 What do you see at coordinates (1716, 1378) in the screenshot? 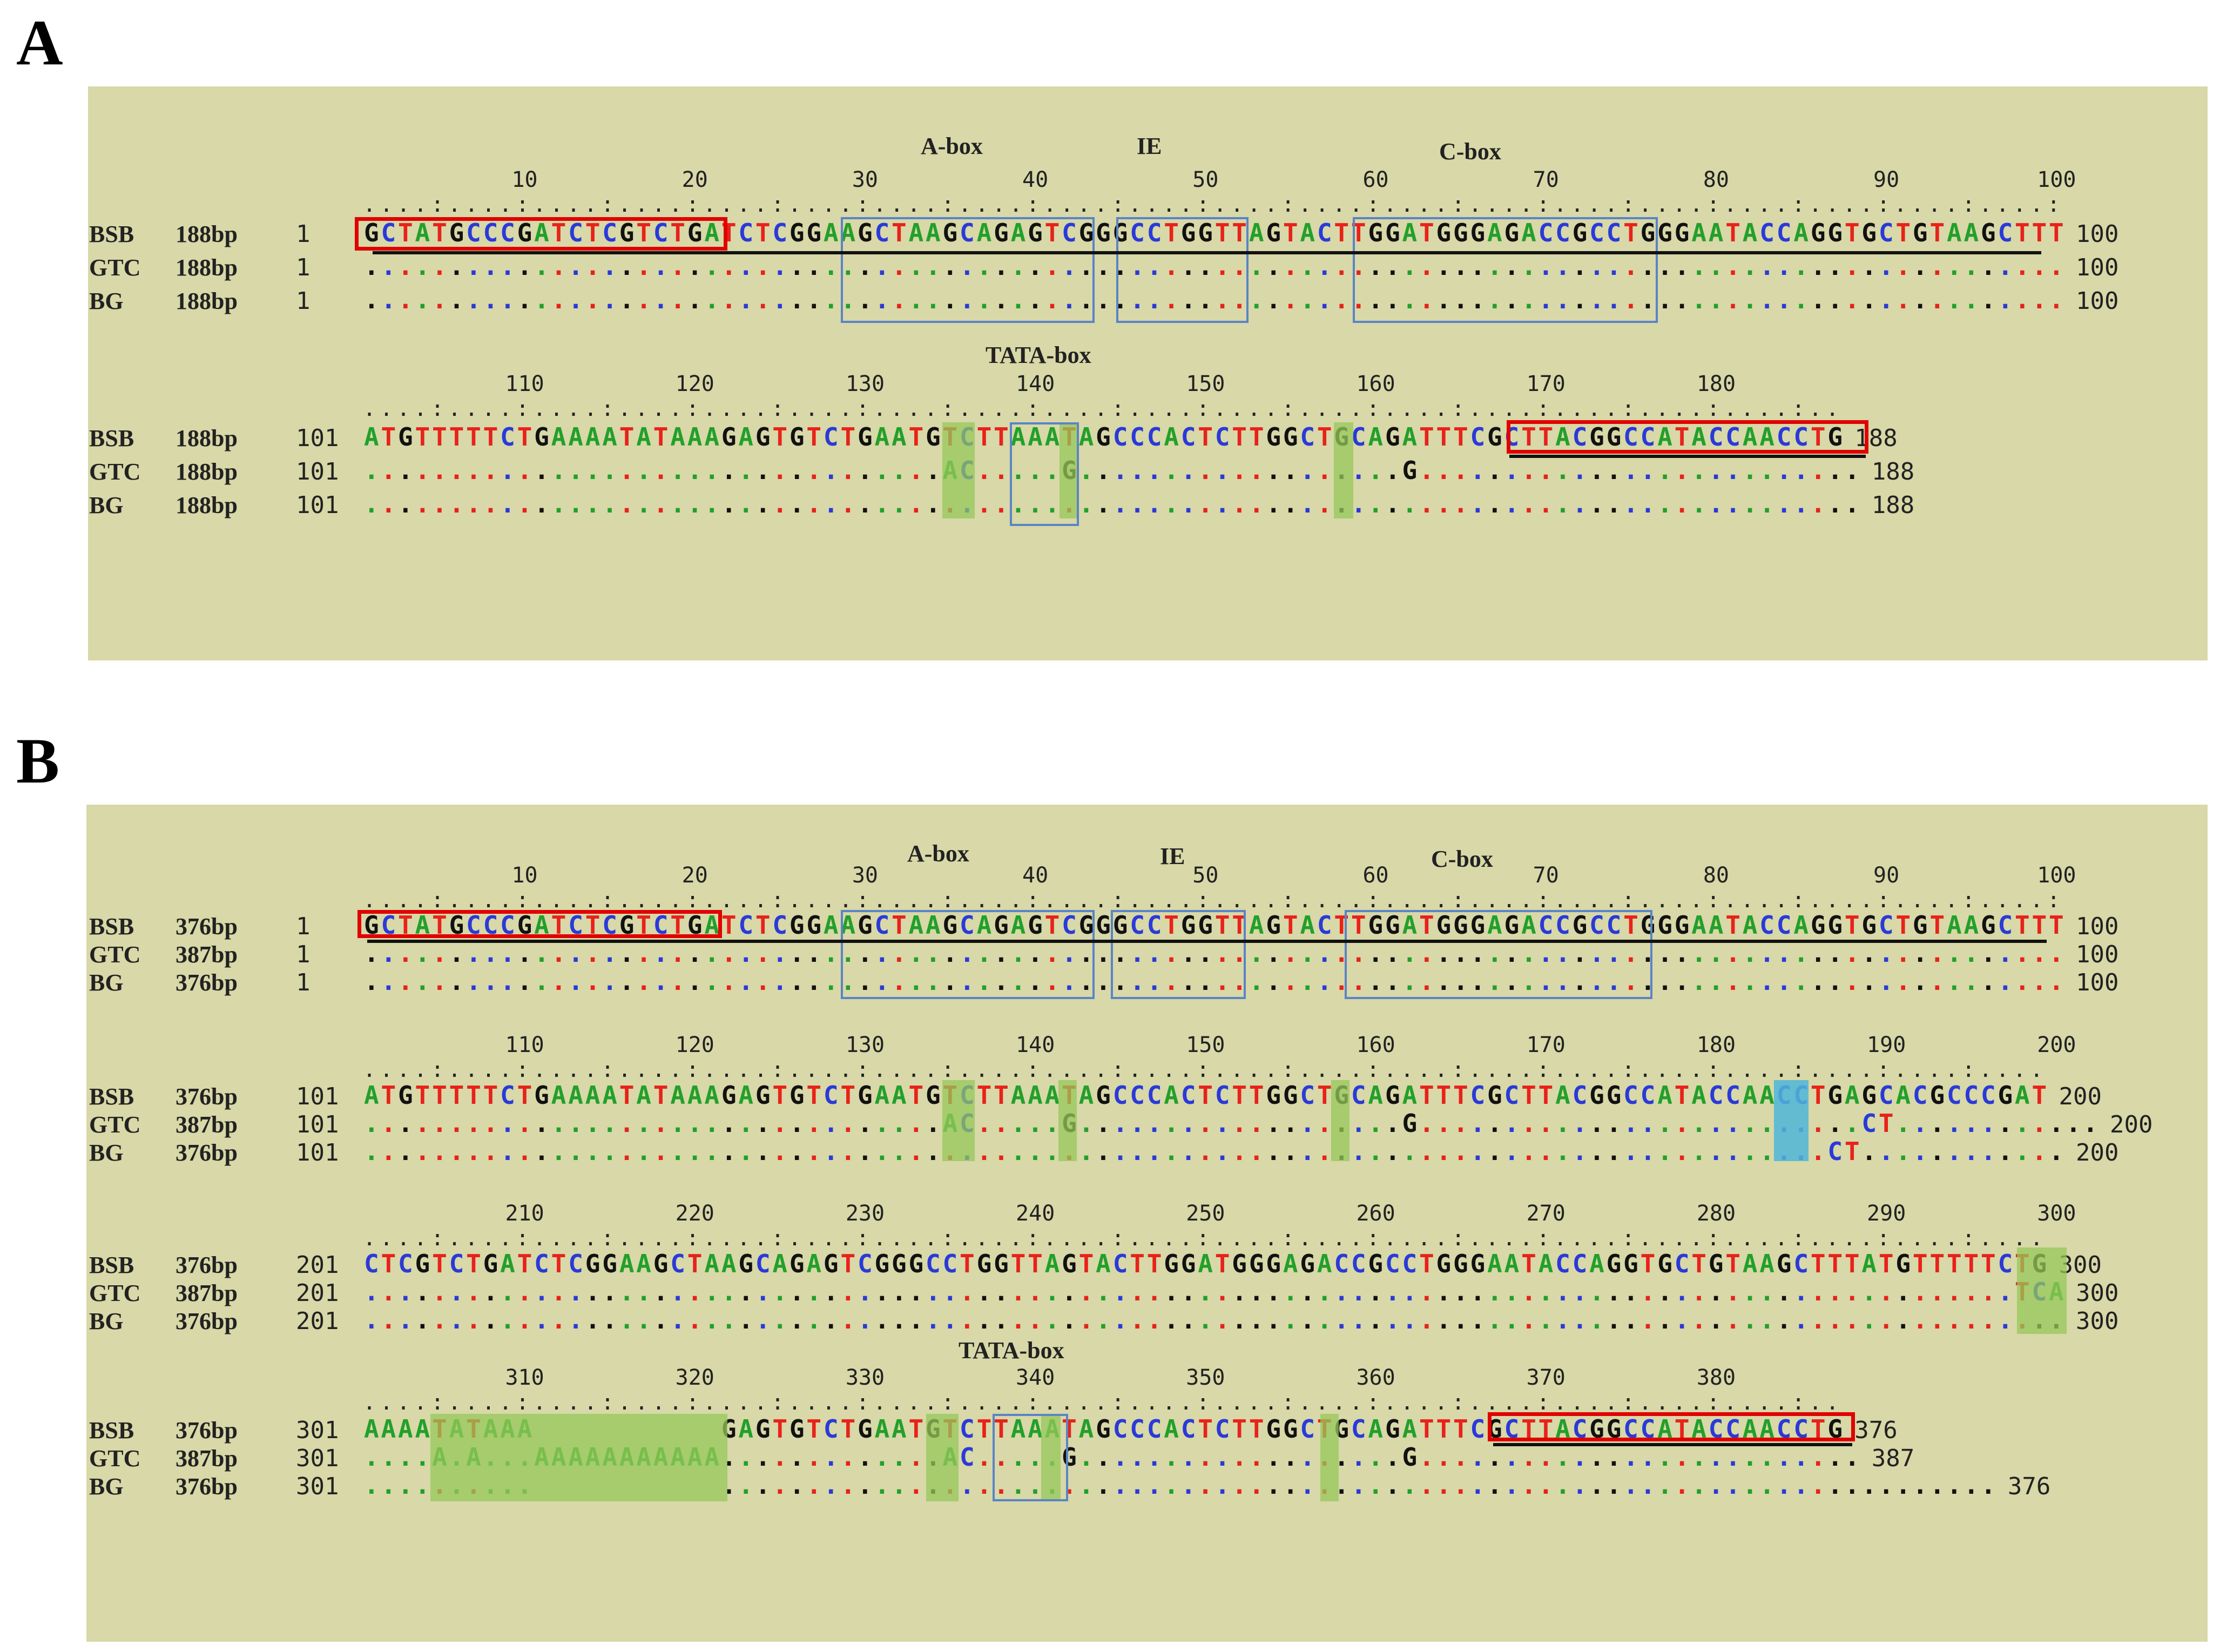
I see `ruler-label: 380` at bounding box center [1716, 1378].